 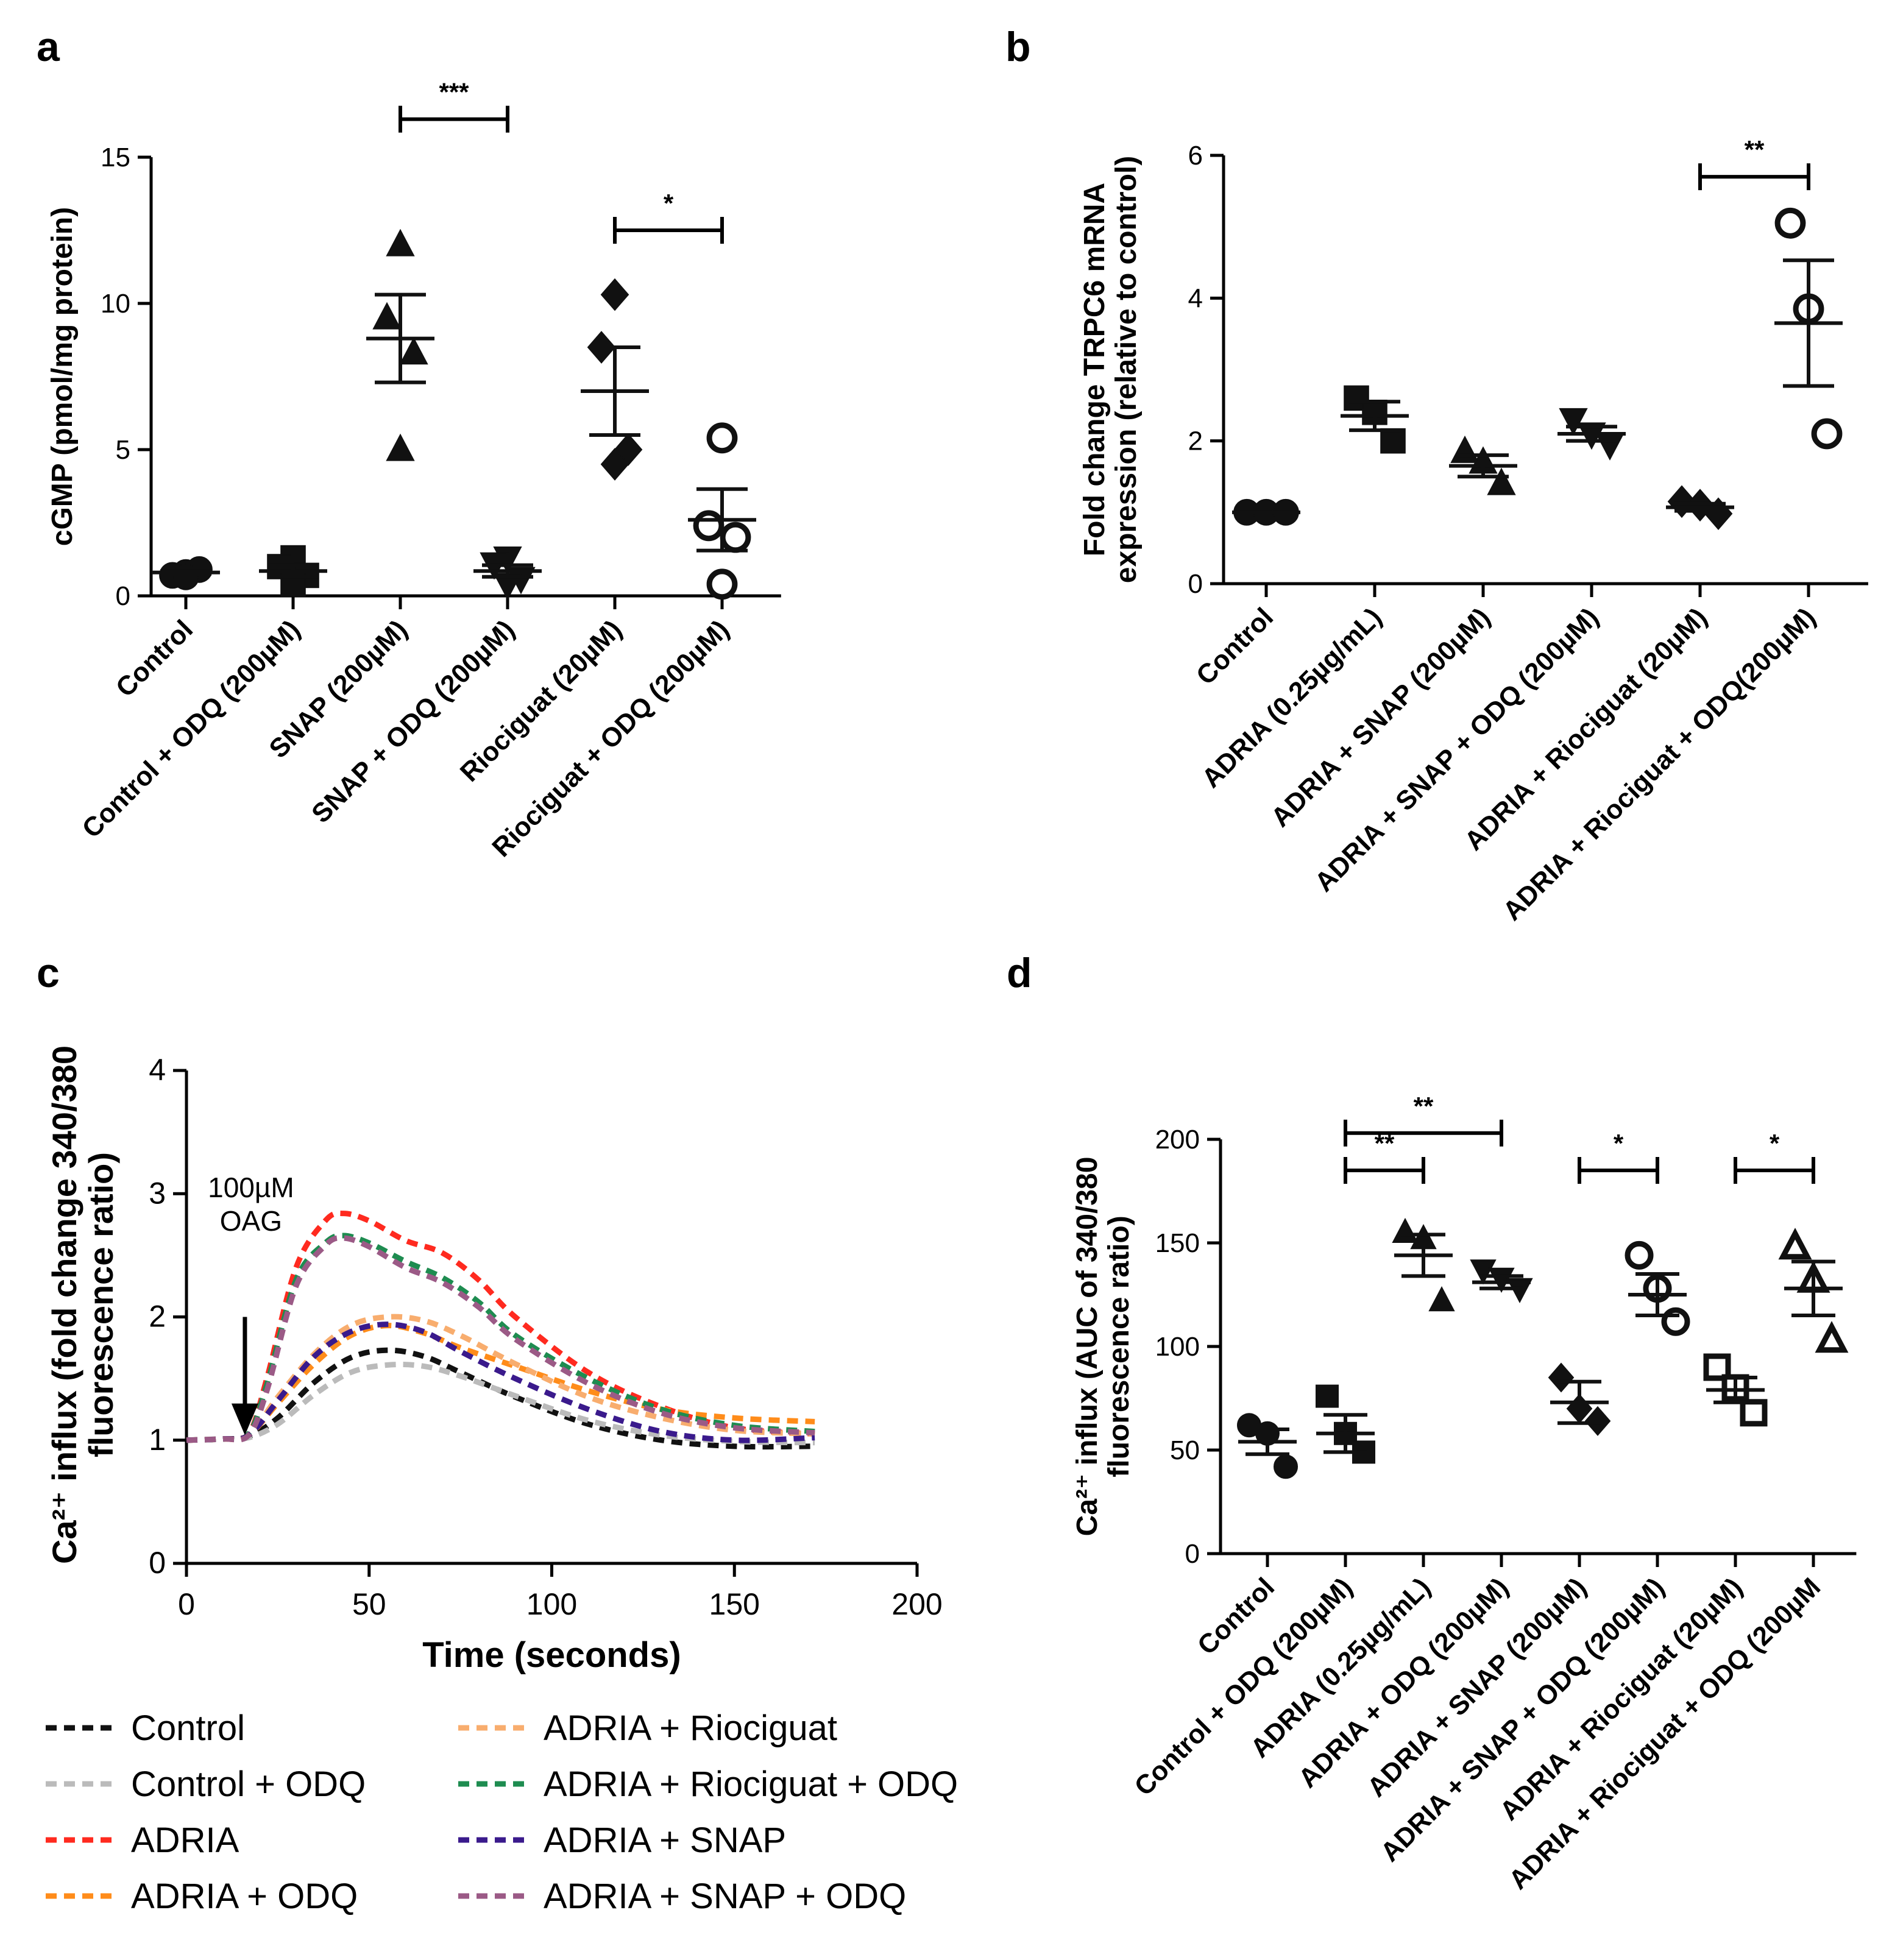 What do you see at coordinates (1195, 298) in the screenshot?
I see `y-tick-label: 4` at bounding box center [1195, 298].